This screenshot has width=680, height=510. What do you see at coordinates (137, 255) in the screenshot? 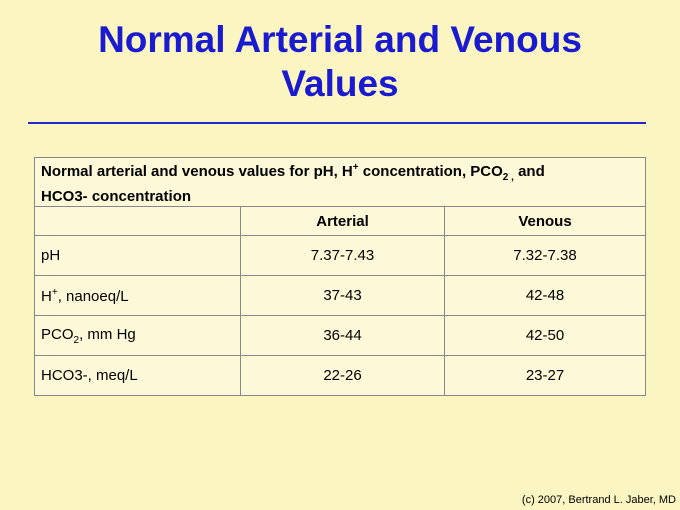
I see `row-label: pH` at bounding box center [137, 255].